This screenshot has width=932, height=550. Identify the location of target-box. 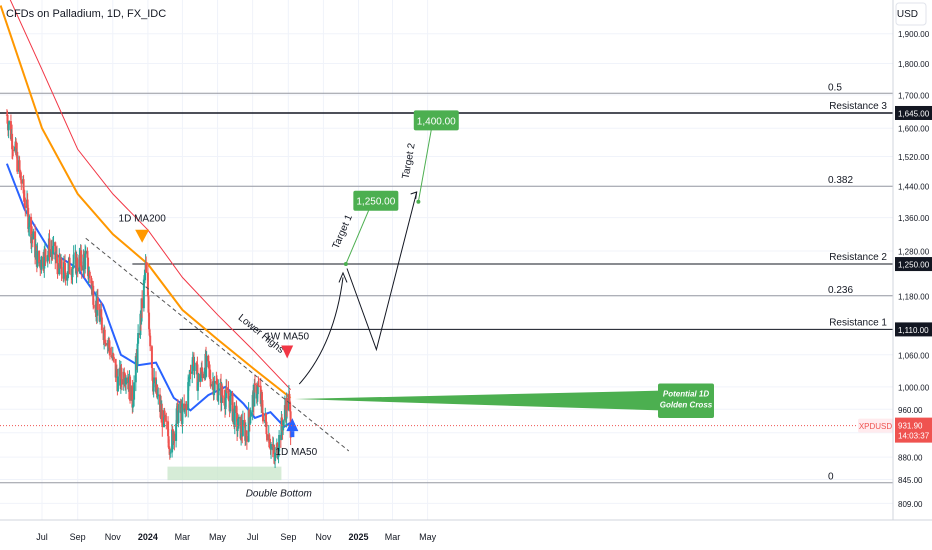
(436, 120).